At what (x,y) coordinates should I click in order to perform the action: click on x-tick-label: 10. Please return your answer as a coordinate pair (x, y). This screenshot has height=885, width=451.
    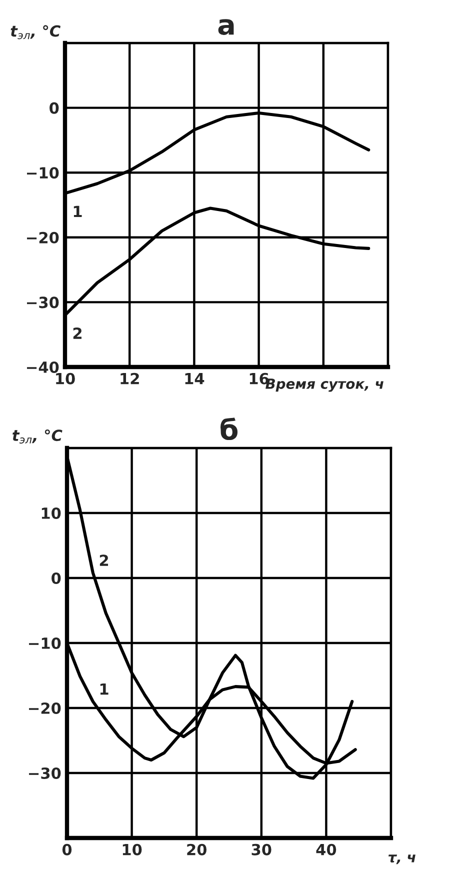
    Looking at the image, I should click on (132, 850).